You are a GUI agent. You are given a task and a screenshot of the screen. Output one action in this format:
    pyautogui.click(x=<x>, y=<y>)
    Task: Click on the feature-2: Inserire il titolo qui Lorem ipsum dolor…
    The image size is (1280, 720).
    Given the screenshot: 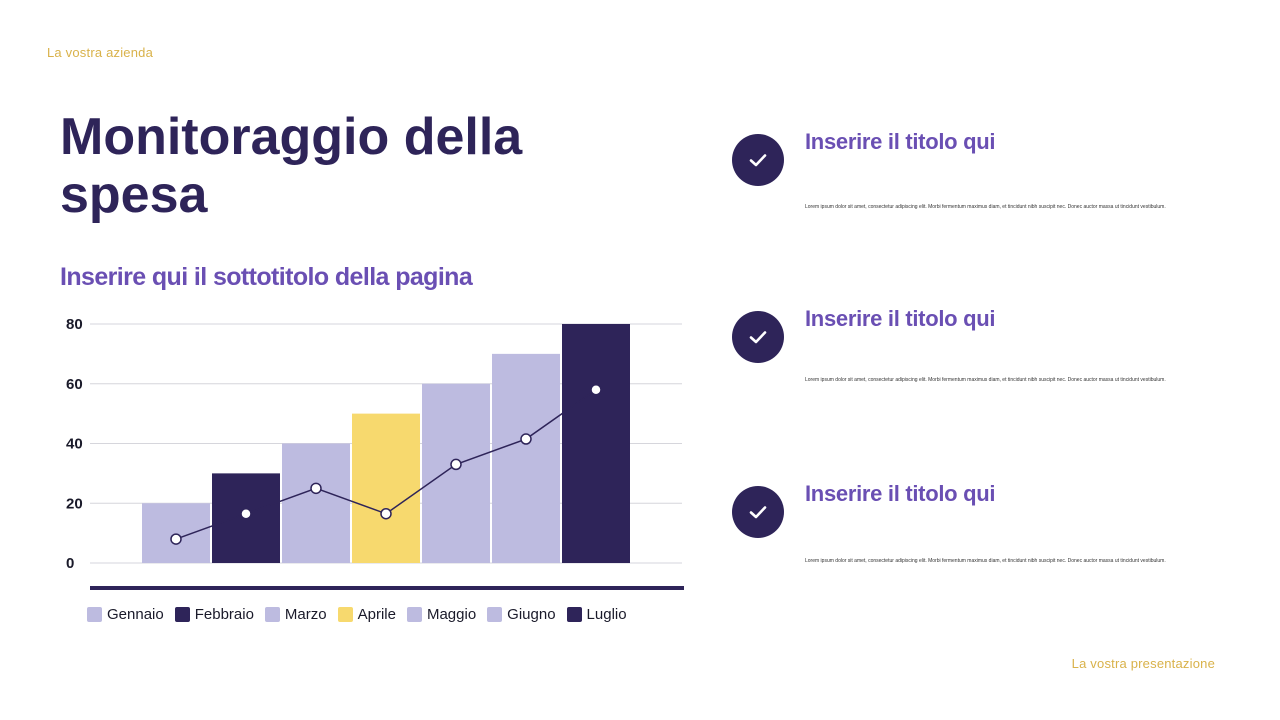 What is the action you would take?
    pyautogui.click(x=977, y=353)
    